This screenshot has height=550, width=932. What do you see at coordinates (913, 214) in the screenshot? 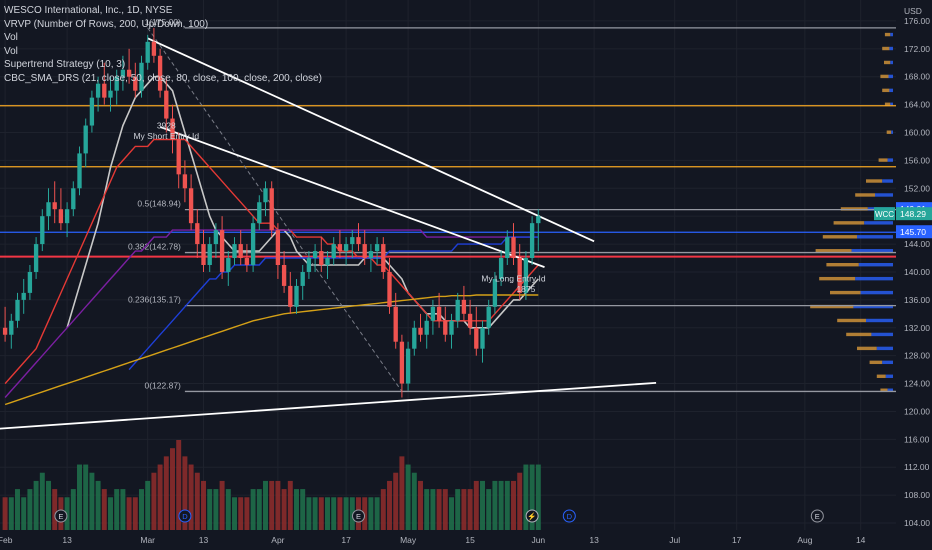
I see `price-tag-label: 148.29` at bounding box center [913, 214].